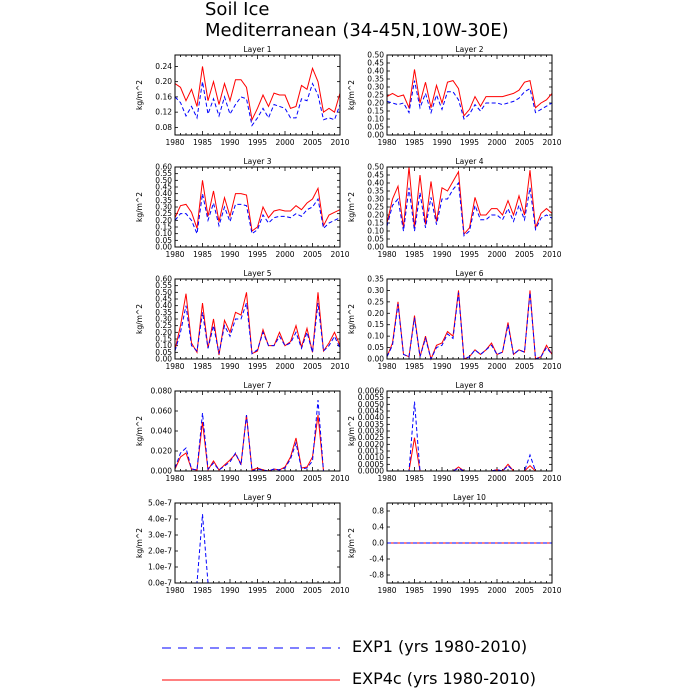 This screenshot has height=700, width=700. Describe the element at coordinates (160, 551) in the screenshot. I see `y-tick-label: 2.0e-7` at that location.